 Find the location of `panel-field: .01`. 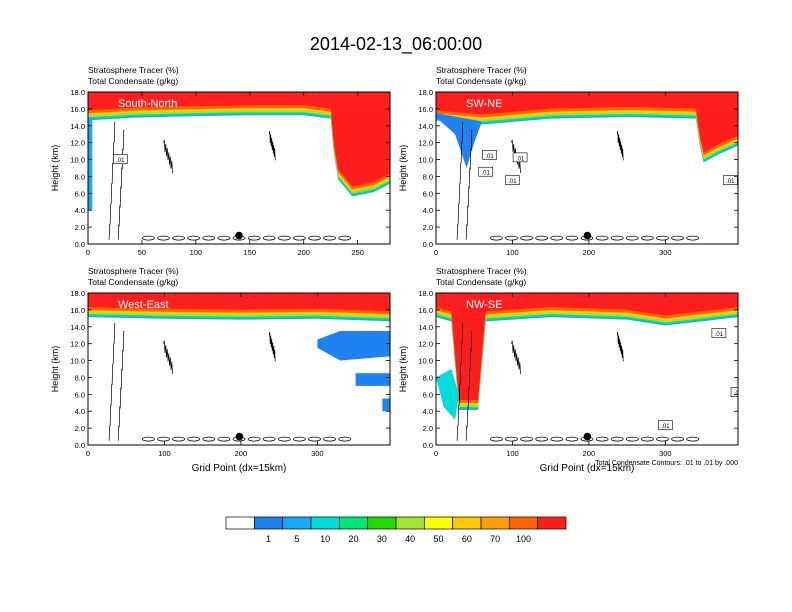

panel-field: .01 is located at coordinates (239, 168).